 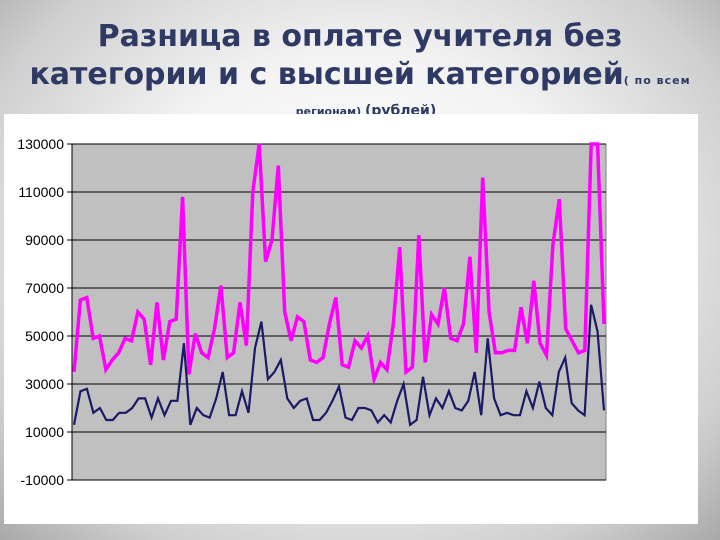 What do you see at coordinates (326, 74) in the screenshot?
I see `title-line-2: категории и с высшей категорией` at bounding box center [326, 74].